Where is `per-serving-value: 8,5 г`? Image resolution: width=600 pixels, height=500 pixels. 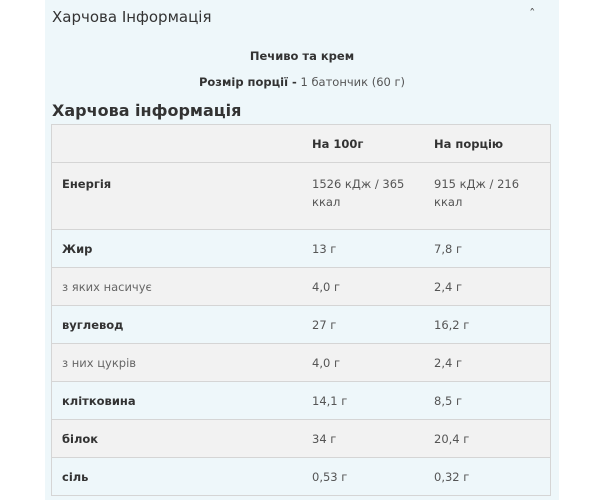 per-serving-value: 8,5 г is located at coordinates (487, 400).